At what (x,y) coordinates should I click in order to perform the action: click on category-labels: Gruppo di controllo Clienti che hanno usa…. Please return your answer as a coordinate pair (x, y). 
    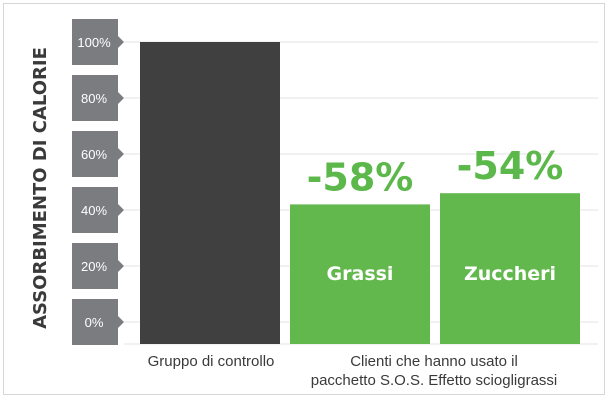
    Looking at the image, I should click on (353, 371).